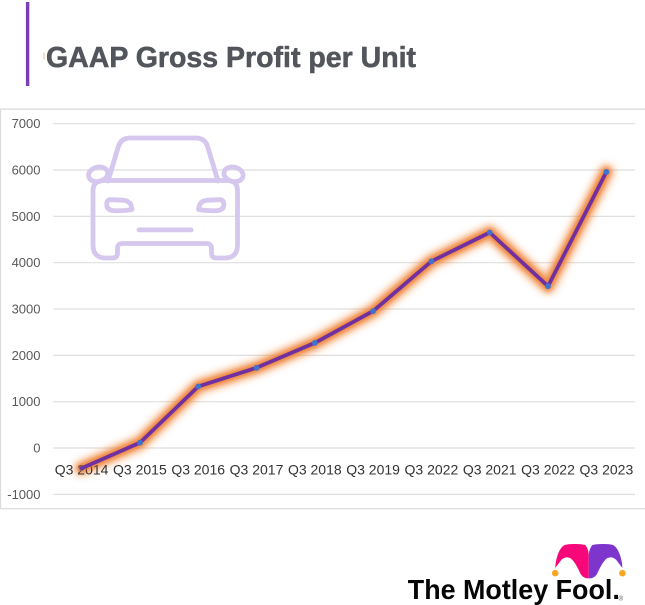 Image resolution: width=645 pixels, height=605 pixels. I want to click on svg-text: The Motley Fool., so click(514, 589).